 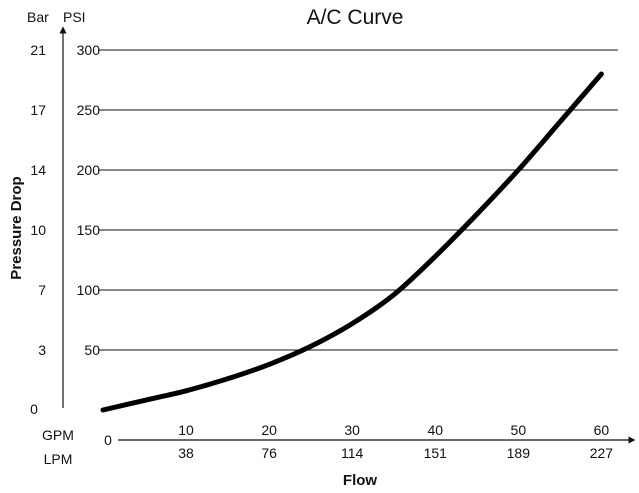 I want to click on x-tick-labels: 10 38 20 76 30 114 40 151 50 189 60 227, so click(x=395, y=441).